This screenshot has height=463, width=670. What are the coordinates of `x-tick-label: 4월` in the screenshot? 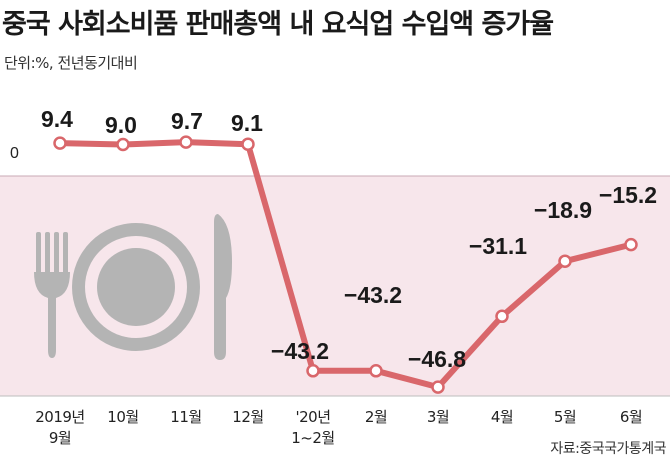 It's located at (502, 417).